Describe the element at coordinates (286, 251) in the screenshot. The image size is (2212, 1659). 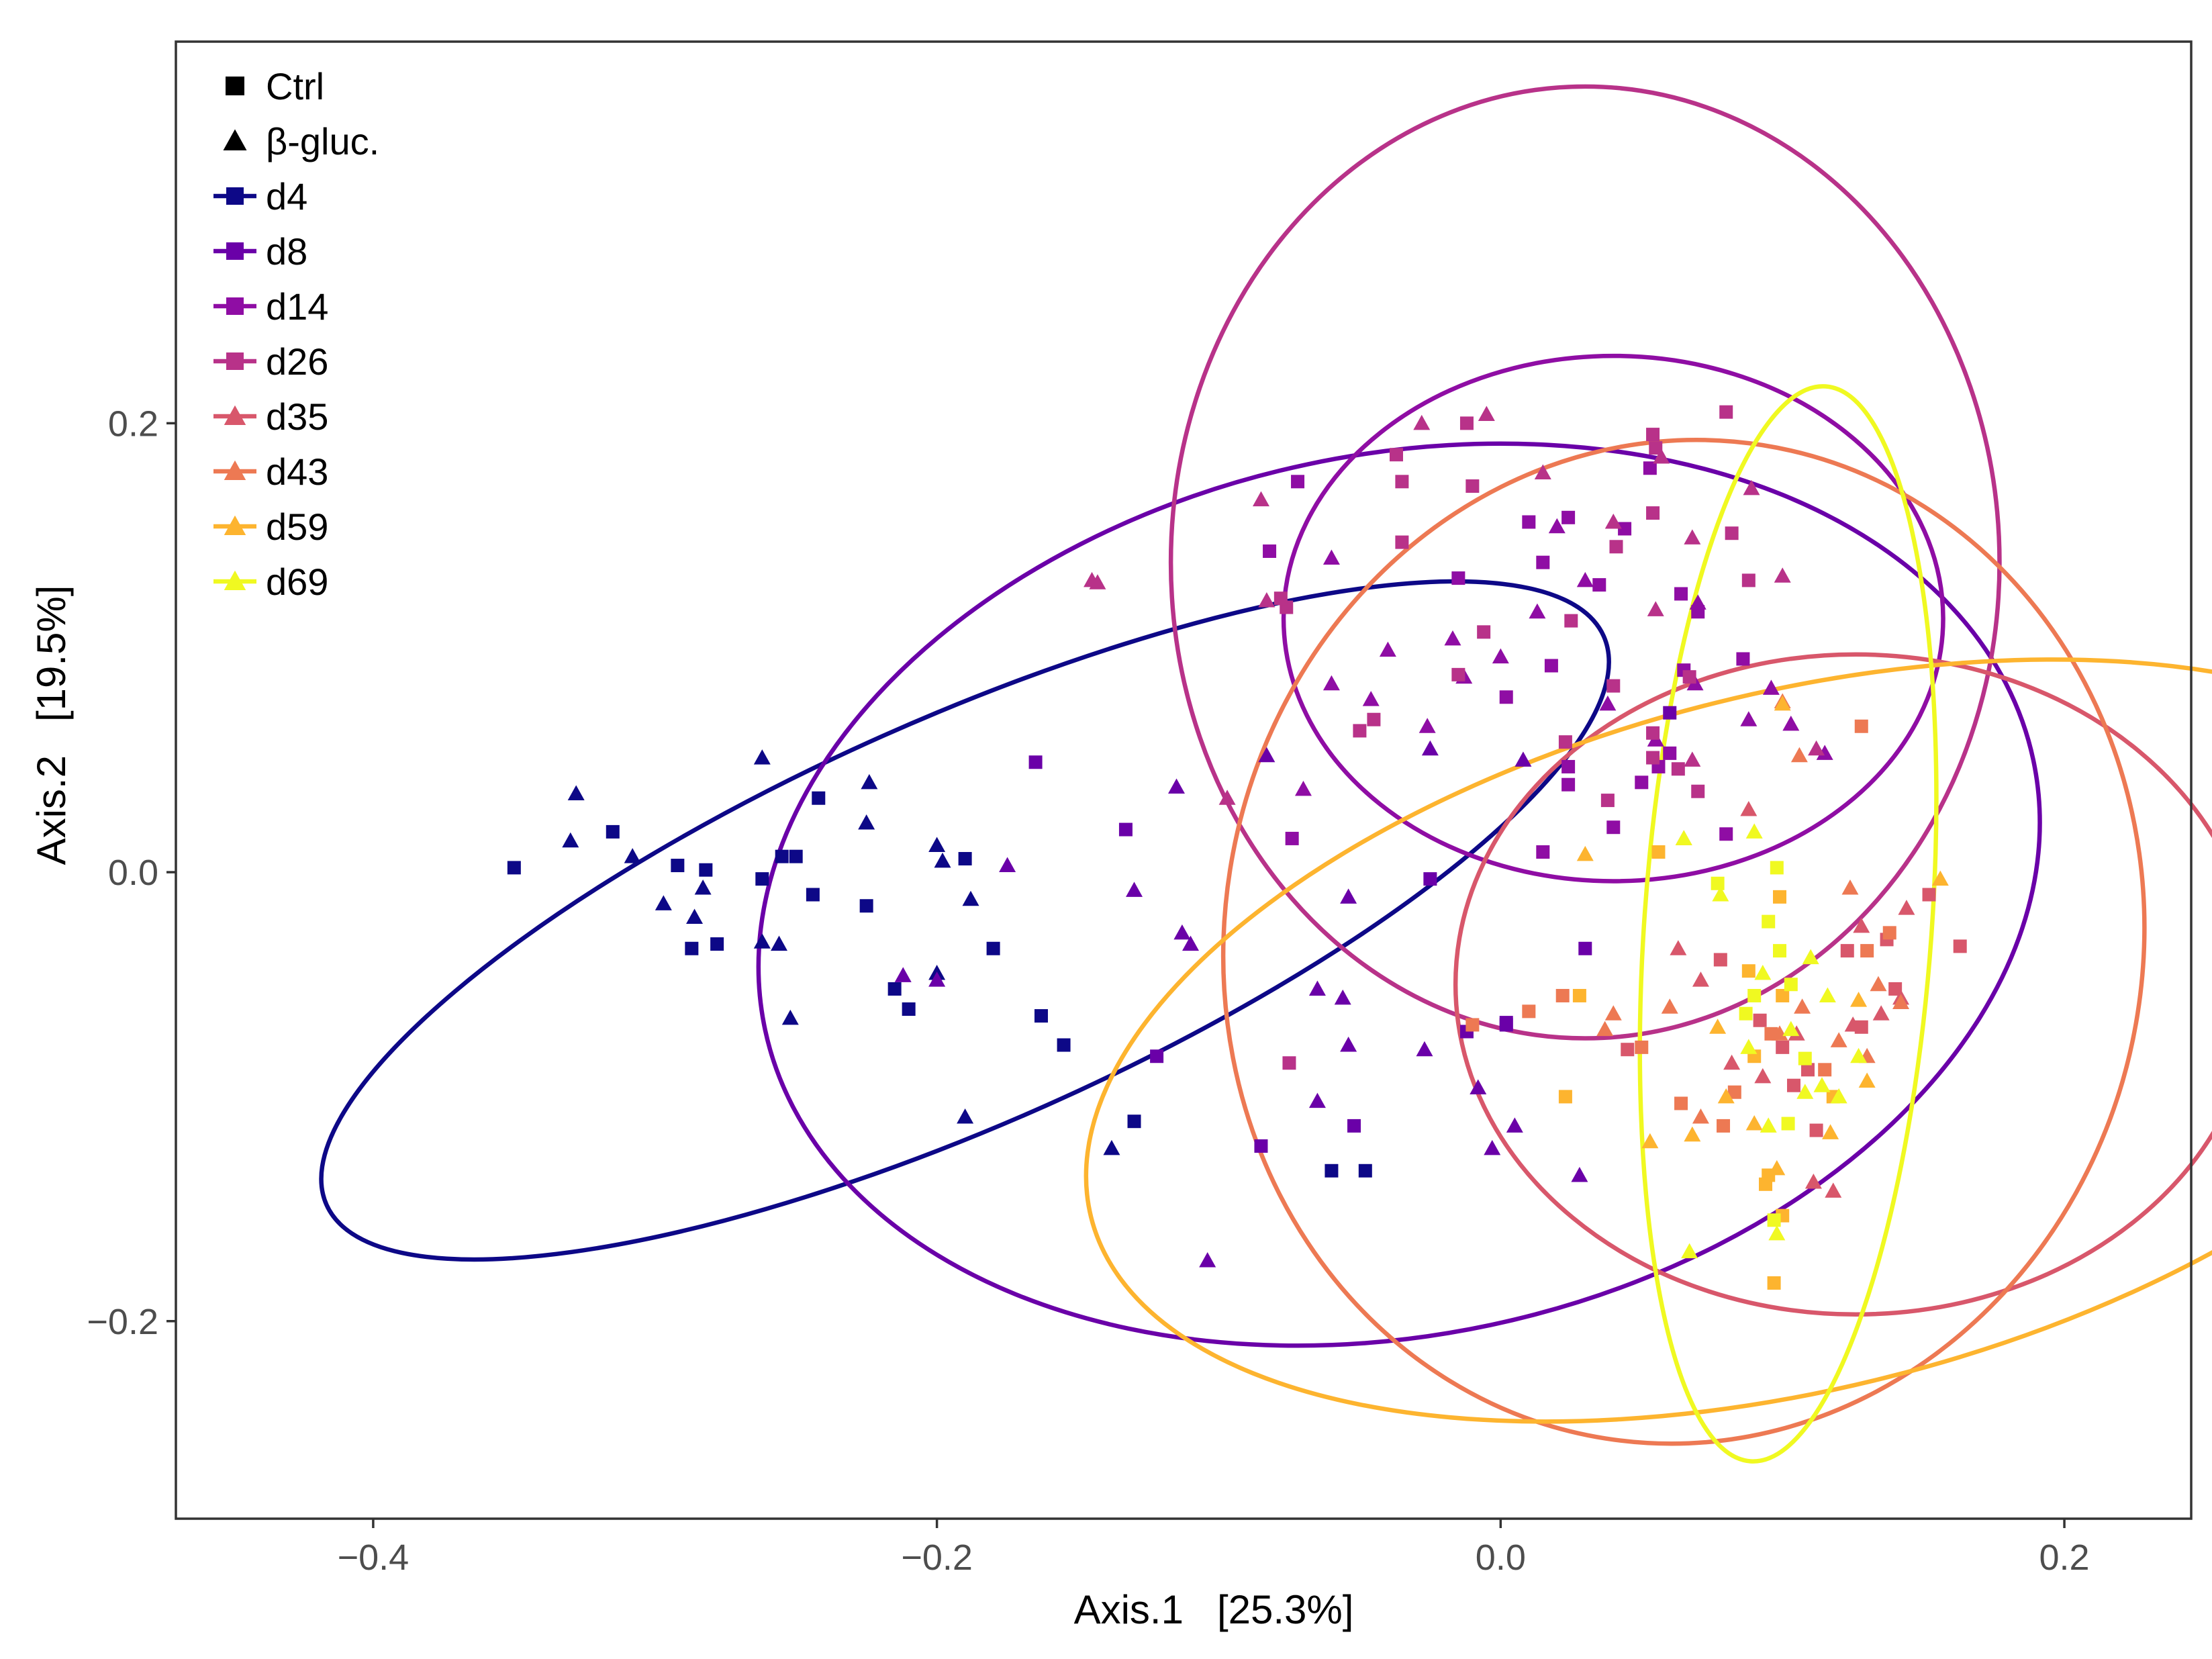
I see `legend-label-d8: d8` at that location.